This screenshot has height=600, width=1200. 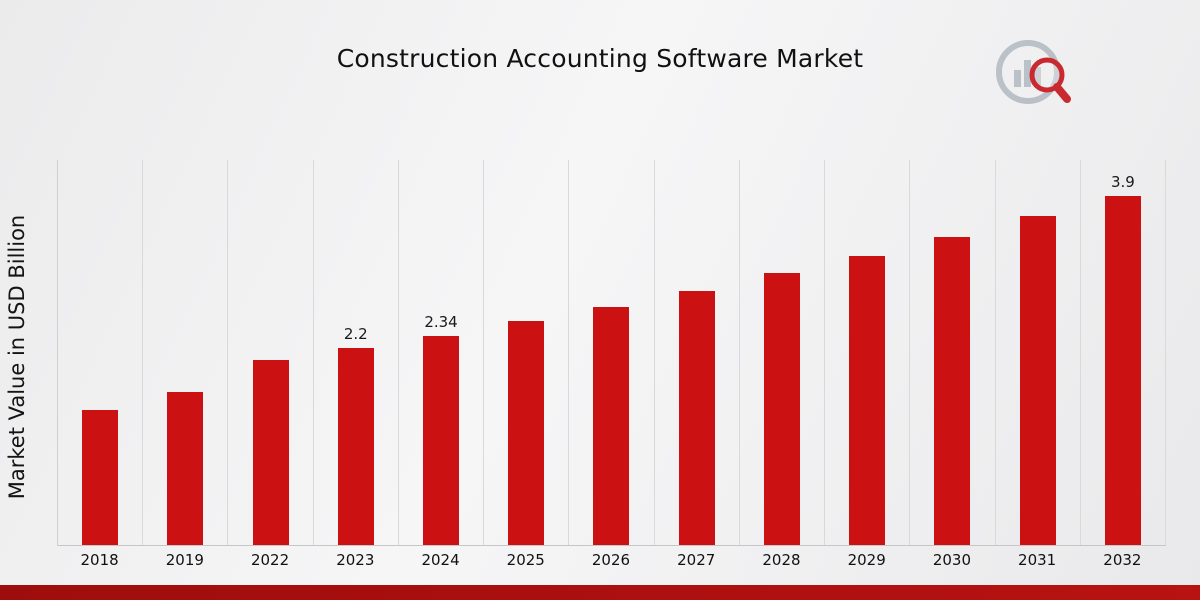 I want to click on x-tick-2025: 2025, so click(x=525, y=560).